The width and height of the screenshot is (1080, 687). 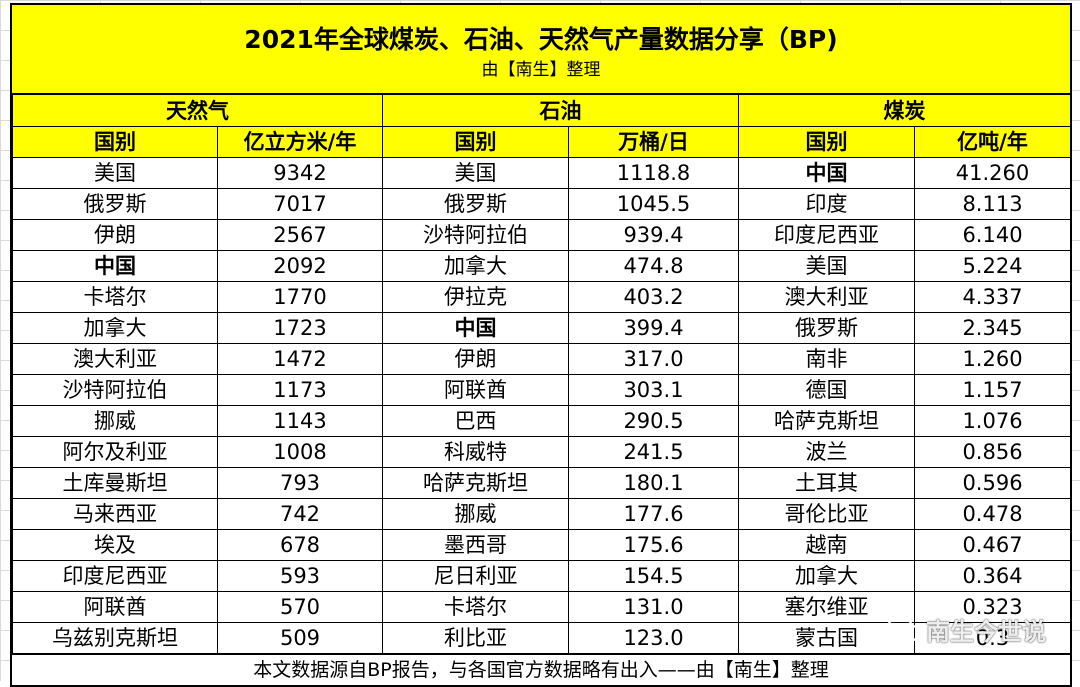 I want to click on country-cell: 南非, so click(x=826, y=359).